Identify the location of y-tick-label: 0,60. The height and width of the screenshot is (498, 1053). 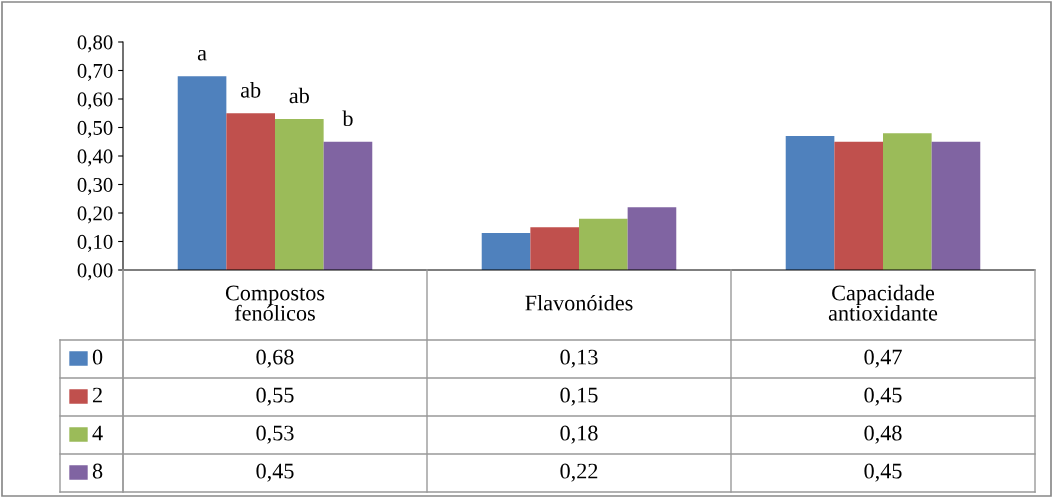
(95, 101).